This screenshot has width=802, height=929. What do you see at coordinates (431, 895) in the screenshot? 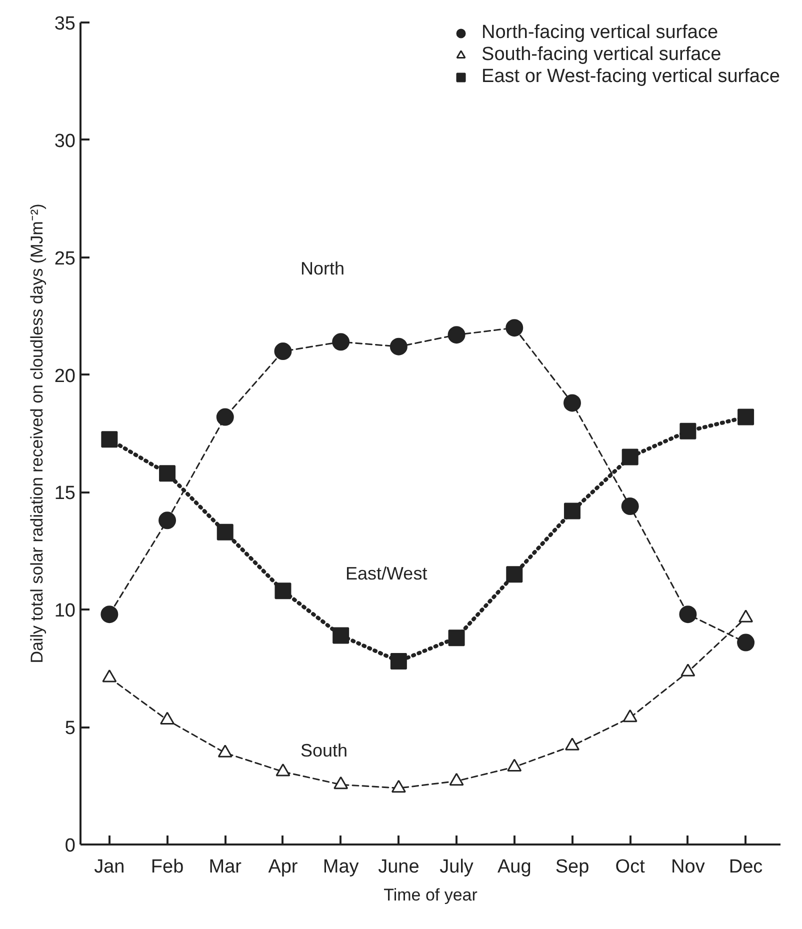
I see `x-axis-title: Time of year` at bounding box center [431, 895].